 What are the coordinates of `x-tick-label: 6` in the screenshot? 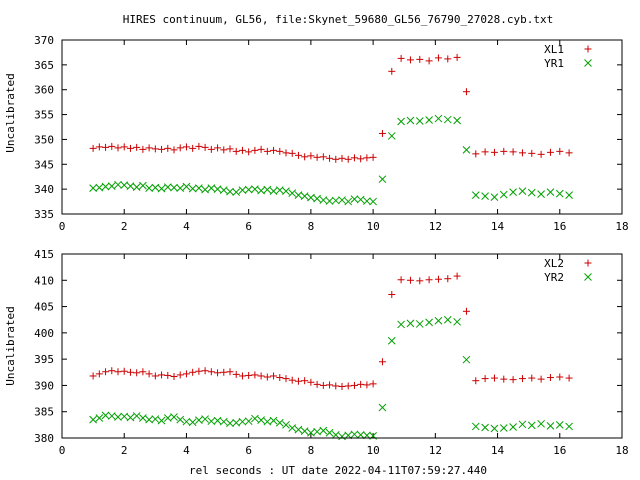 It's located at (248, 226).